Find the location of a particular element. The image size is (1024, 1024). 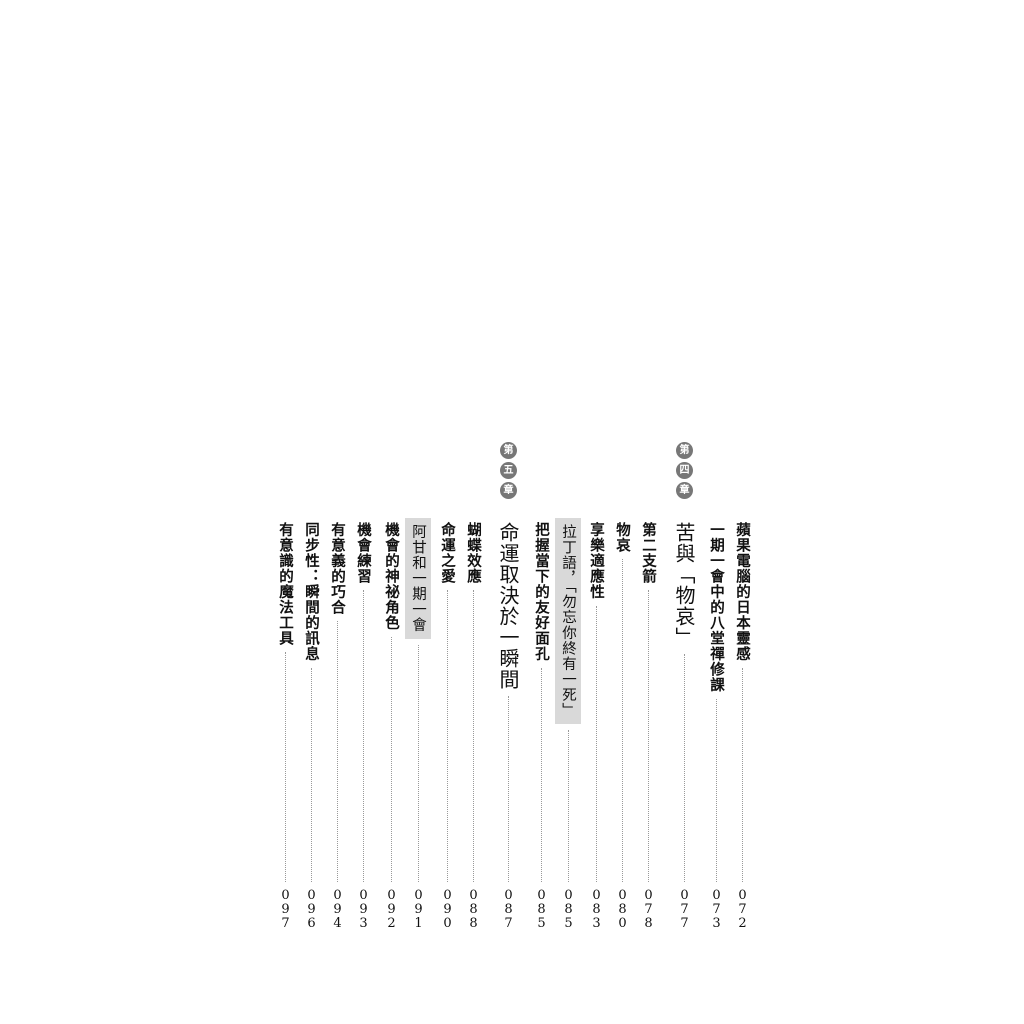

toc-entry-title: 享樂適應性 is located at coordinates (596, 561).